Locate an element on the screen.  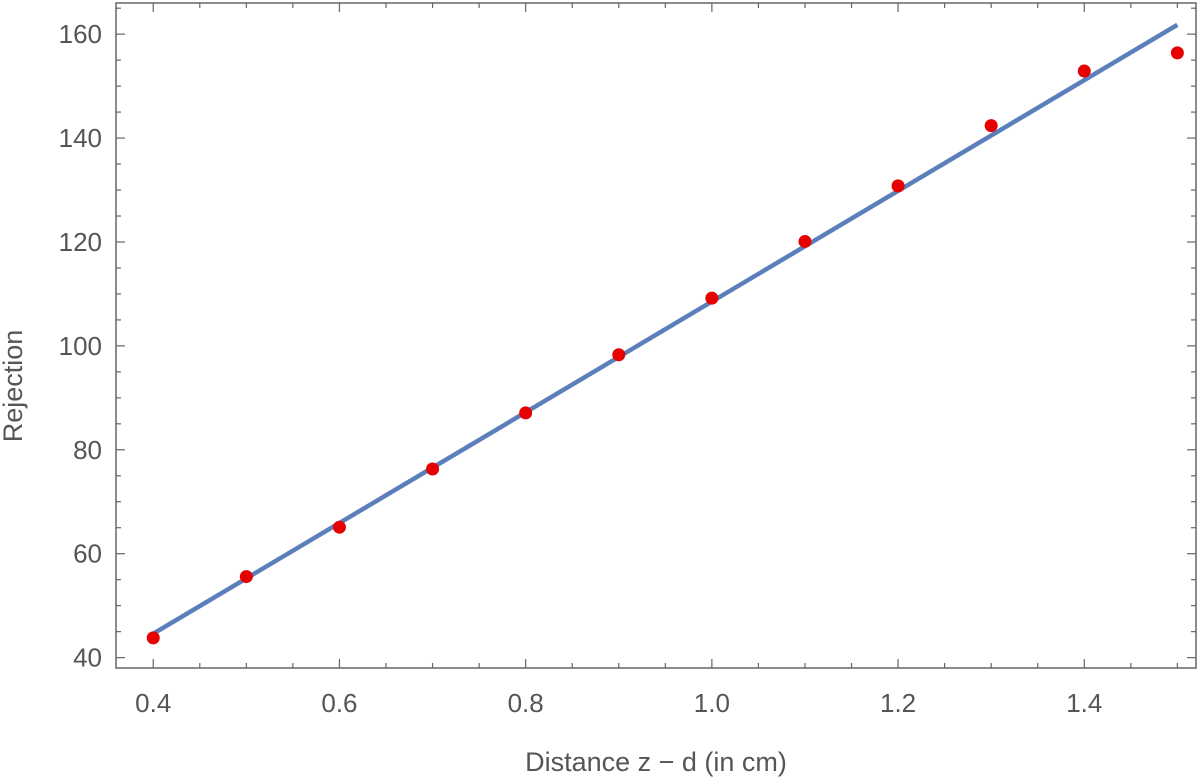
x-tick-label: 1.0 is located at coordinates (712, 703).